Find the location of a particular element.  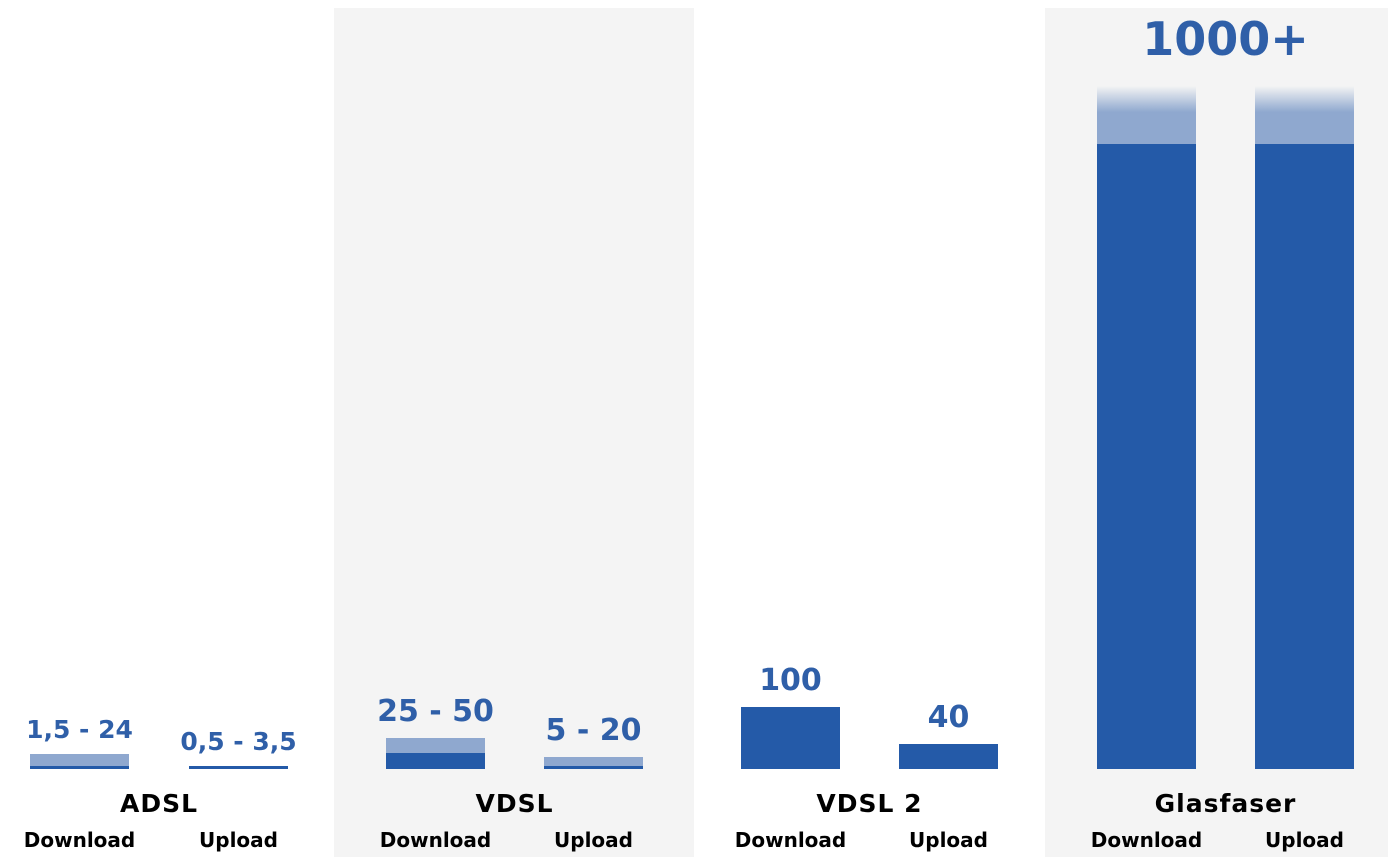

group-label: ADSL is located at coordinates (159, 803).